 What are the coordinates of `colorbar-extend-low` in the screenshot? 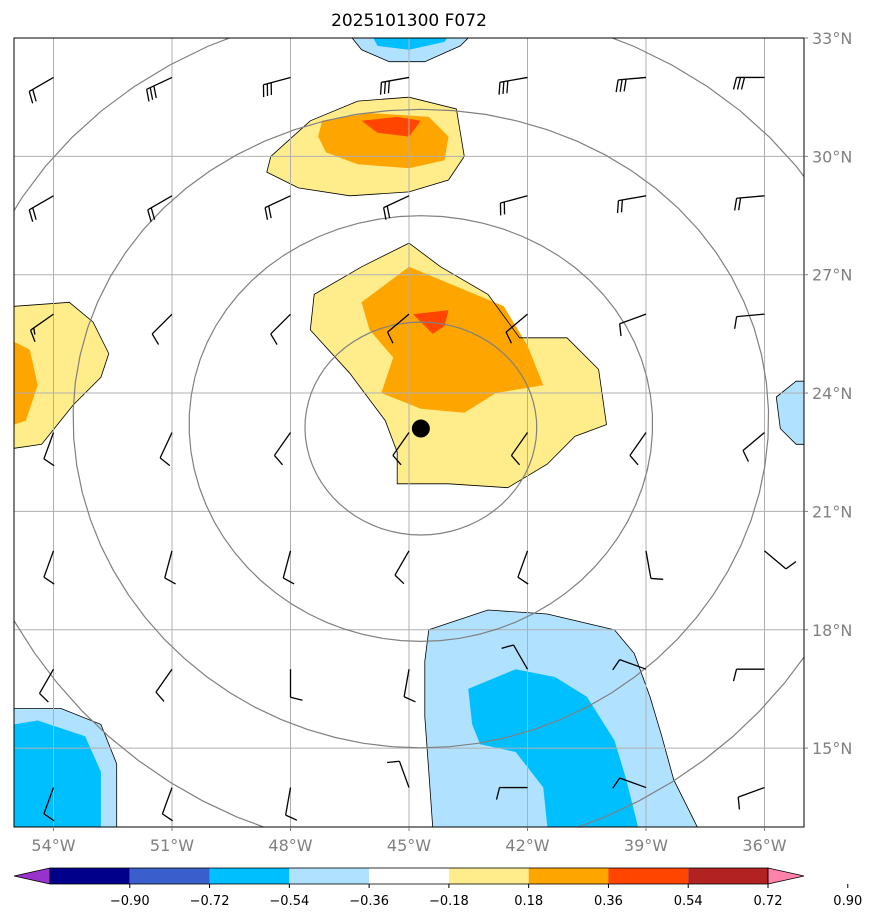 It's located at (32, 876).